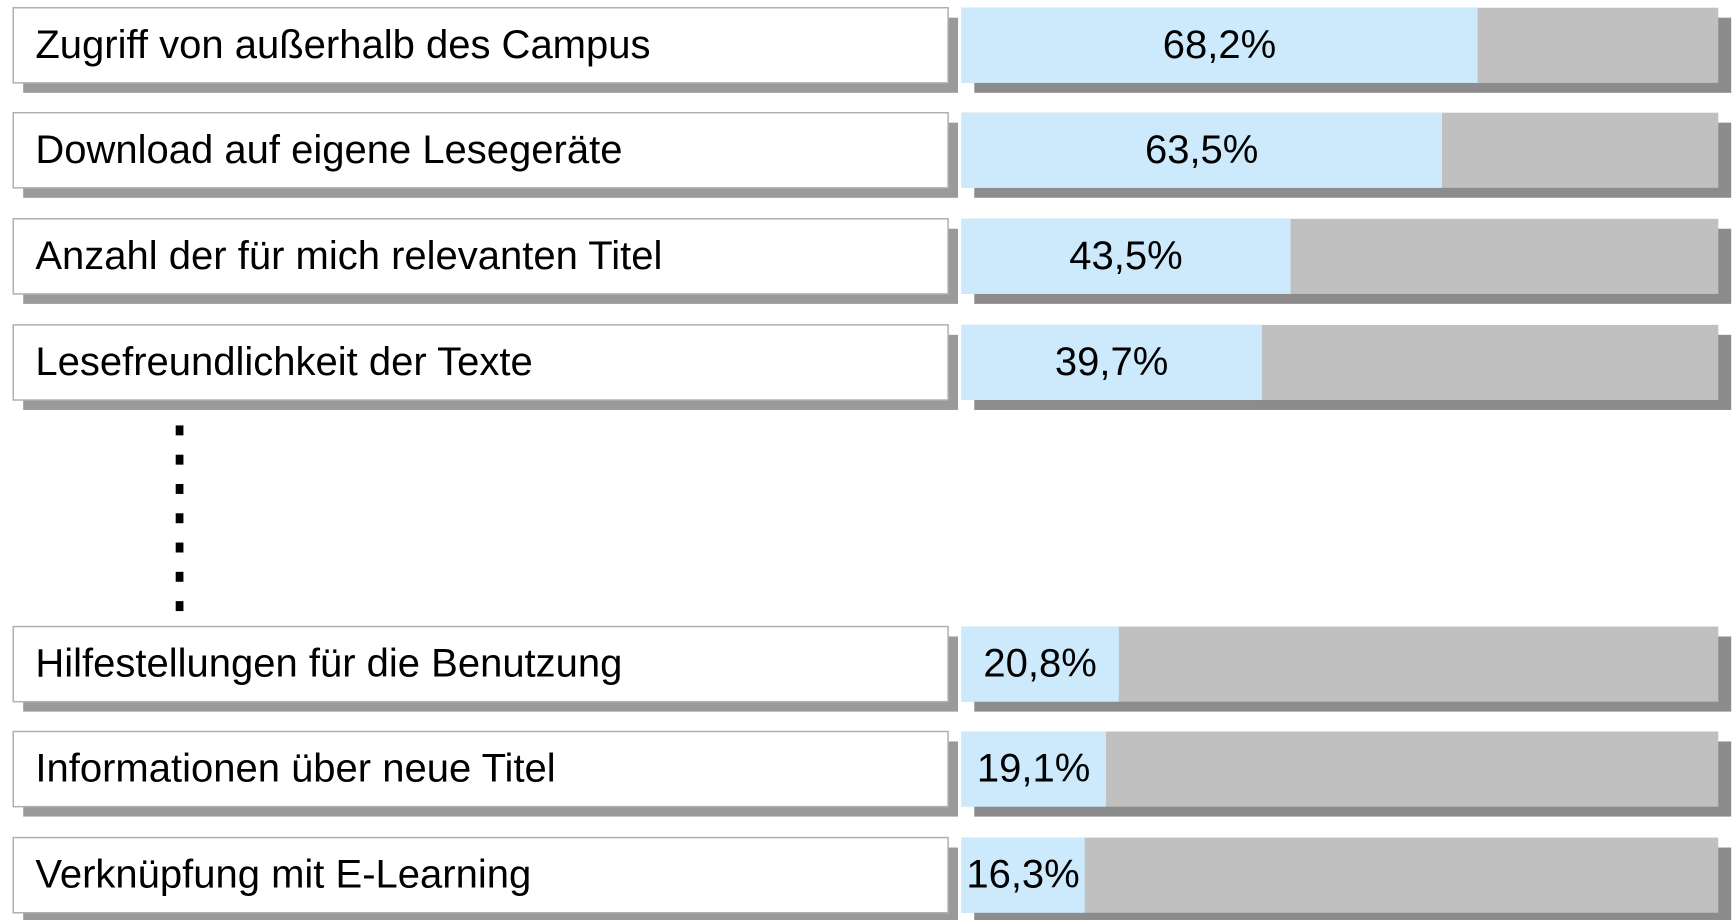 The image size is (1735, 920). Describe the element at coordinates (283, 362) in the screenshot. I see `category-label: Lesefreundlichkeit der Texte` at that location.